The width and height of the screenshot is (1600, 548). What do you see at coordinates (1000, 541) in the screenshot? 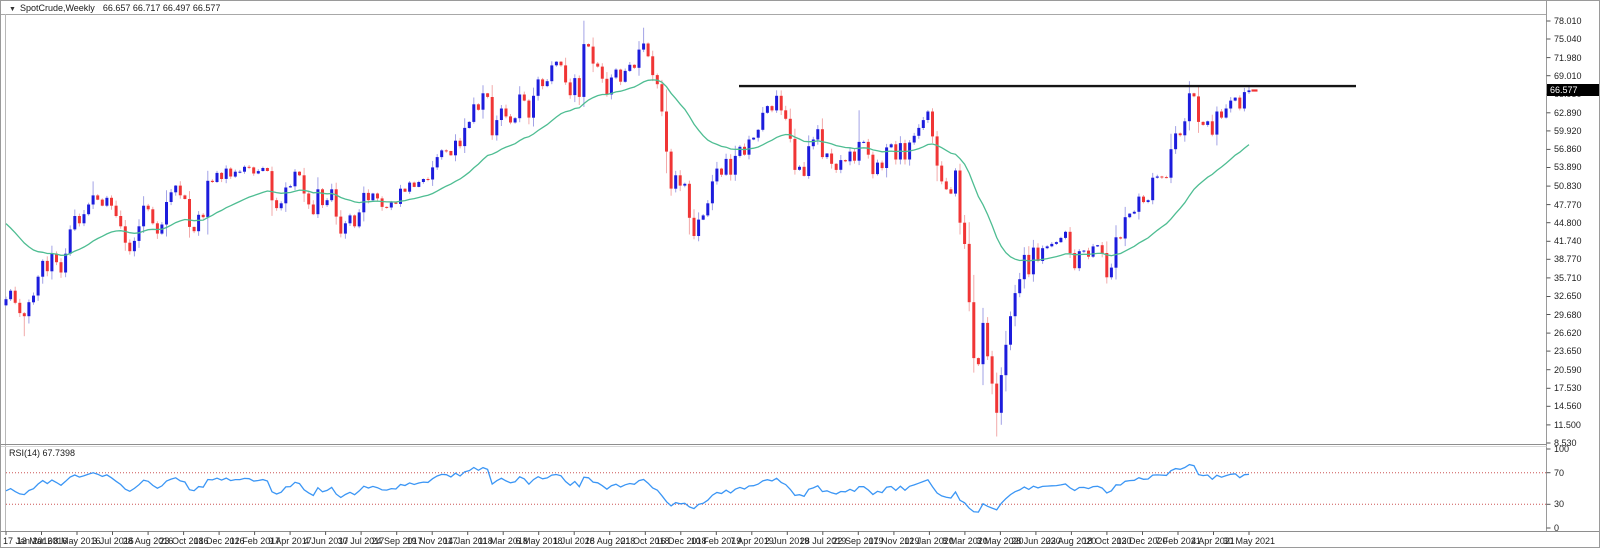
I see `time-axis-label: 3 May 2020` at bounding box center [1000, 541].